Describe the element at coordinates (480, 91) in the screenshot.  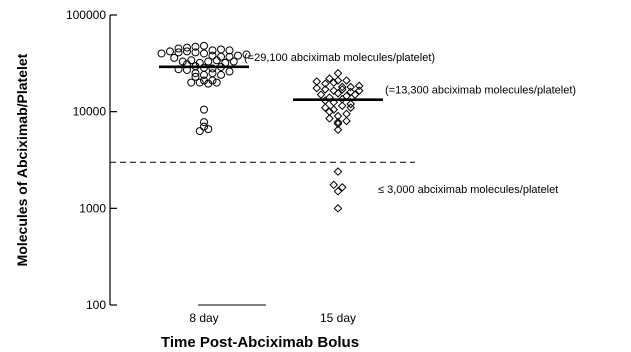
I see `median-label: (=13,300 abciximab molecules/platelet)` at that location.